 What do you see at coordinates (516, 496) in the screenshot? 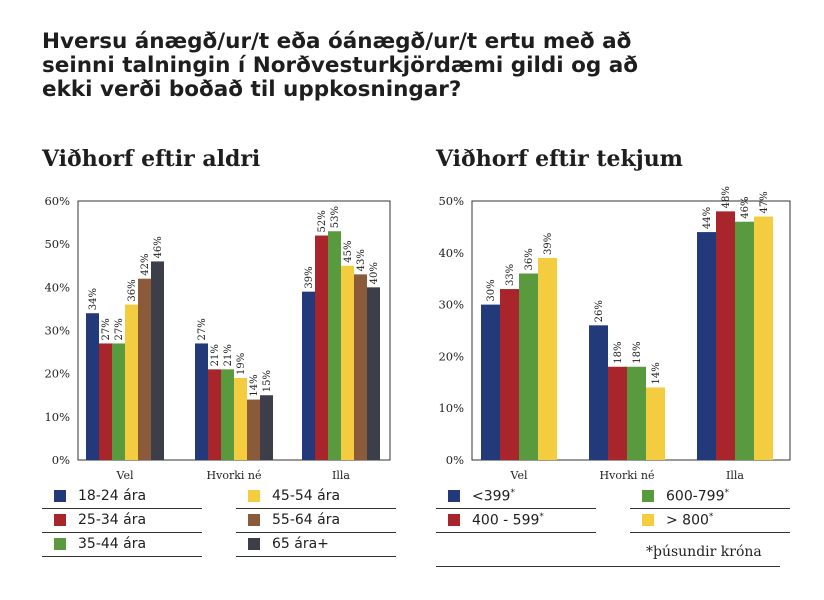
I see `legend-item: <399*` at bounding box center [516, 496].